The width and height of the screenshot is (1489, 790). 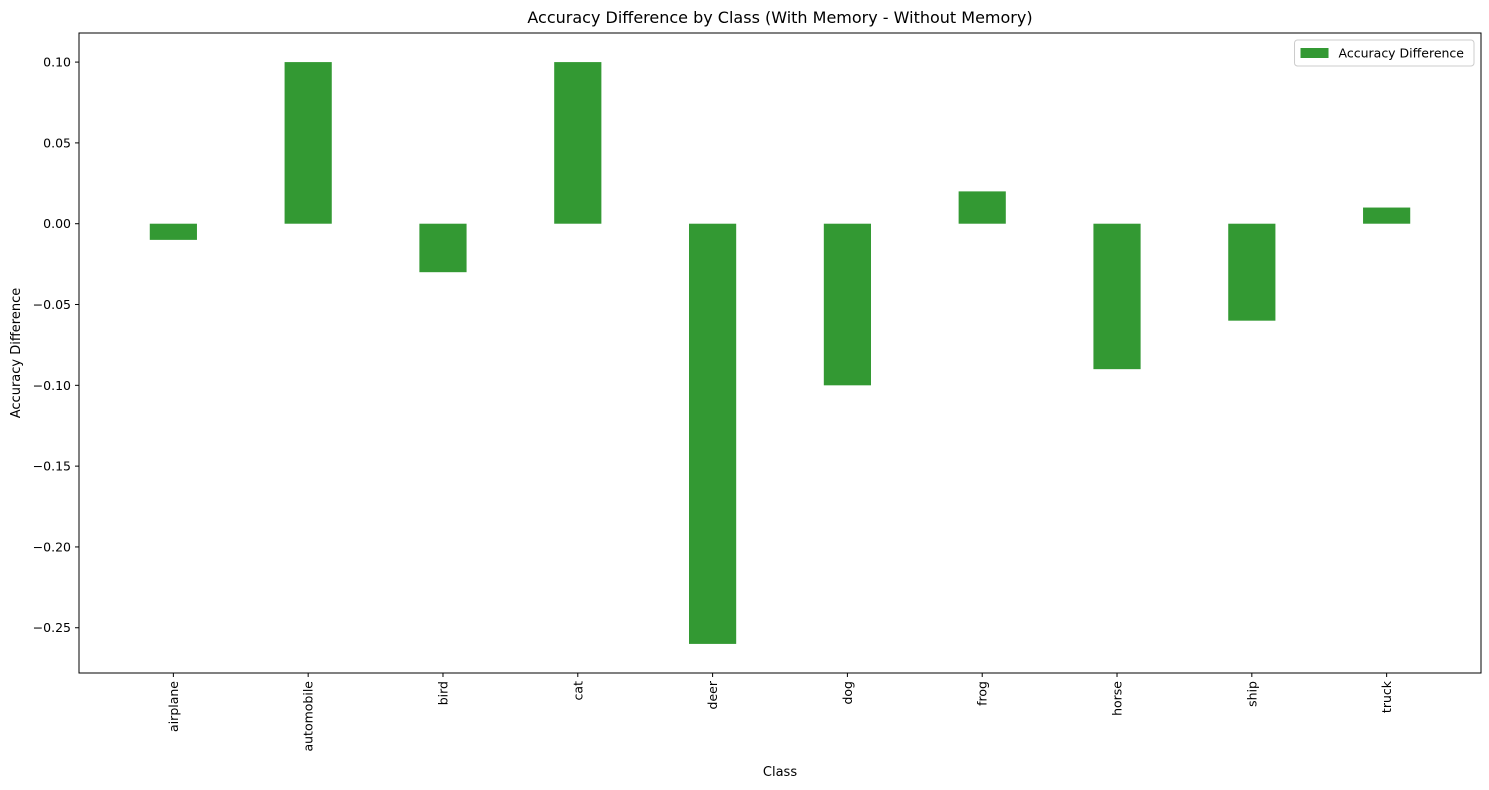 What do you see at coordinates (847, 693) in the screenshot?
I see `x-tick-label-dog: dog` at bounding box center [847, 693].